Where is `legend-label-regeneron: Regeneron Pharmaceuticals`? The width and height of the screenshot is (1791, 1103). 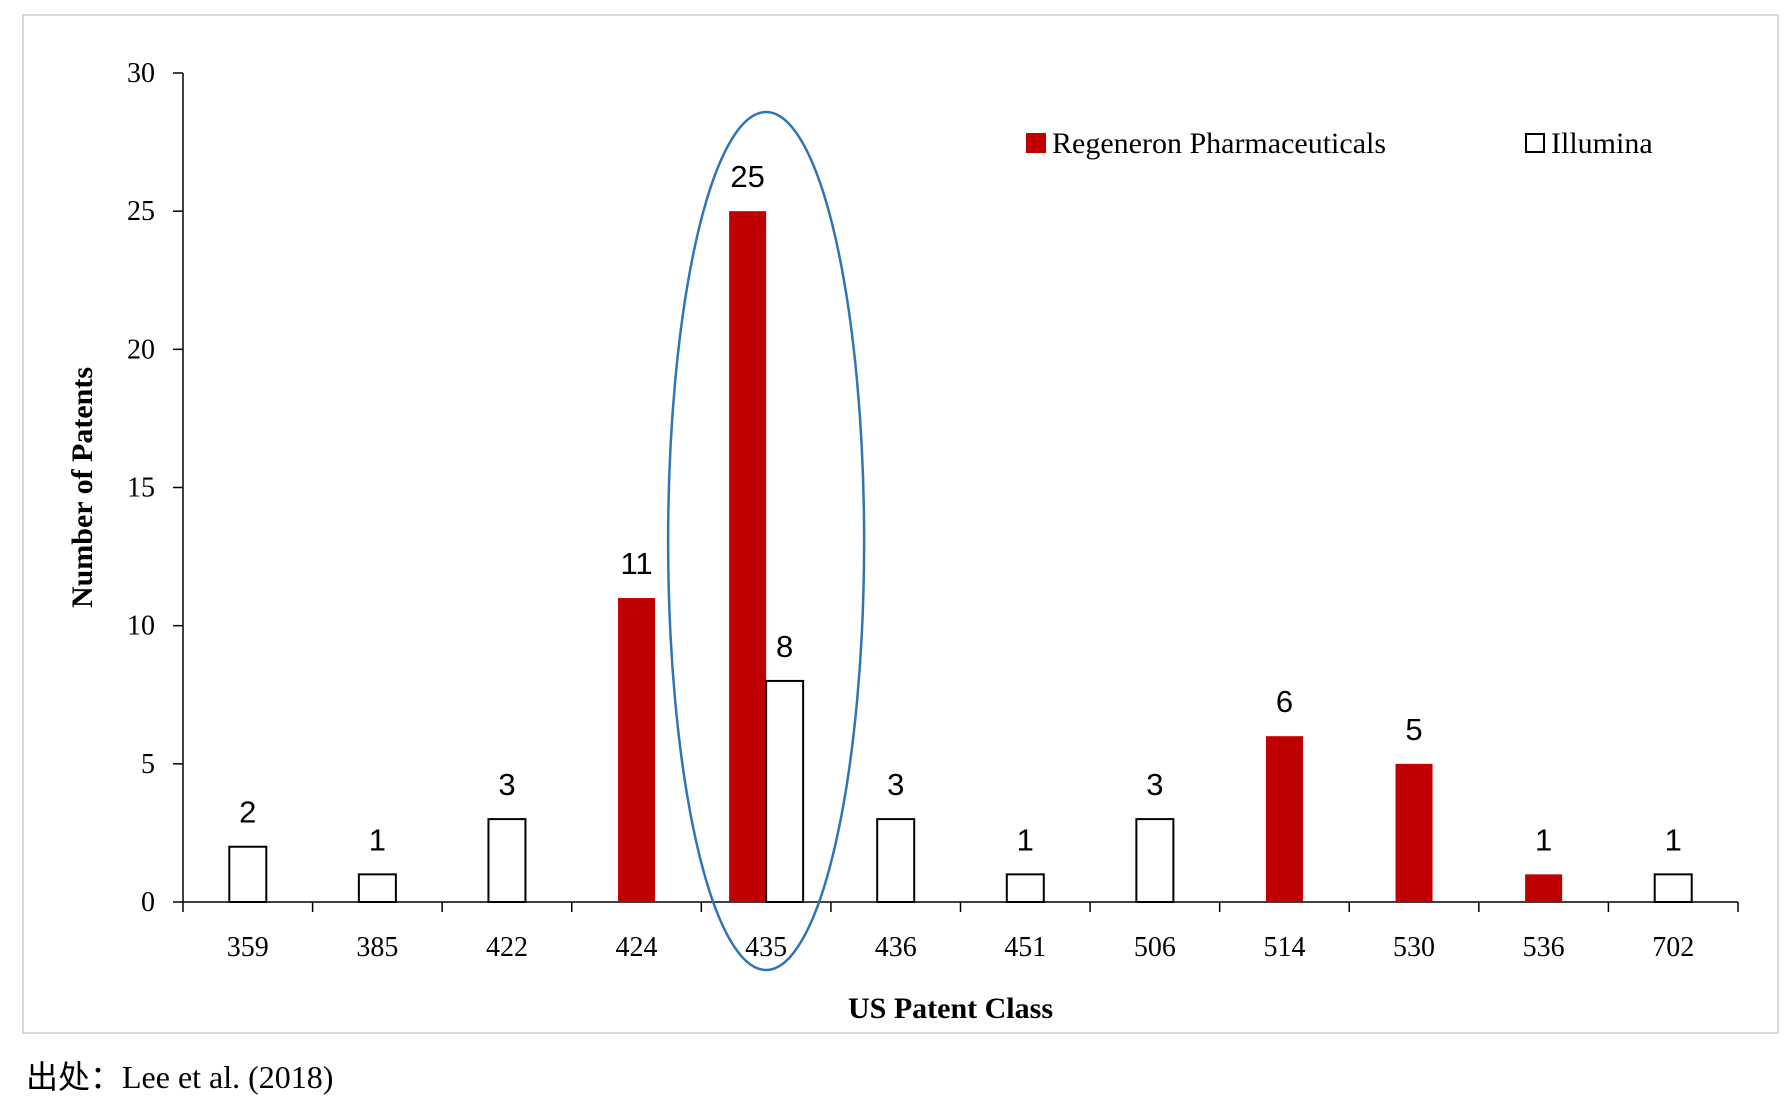
legend-label-regeneron: Regeneron Pharmaceuticals is located at coordinates (1219, 143).